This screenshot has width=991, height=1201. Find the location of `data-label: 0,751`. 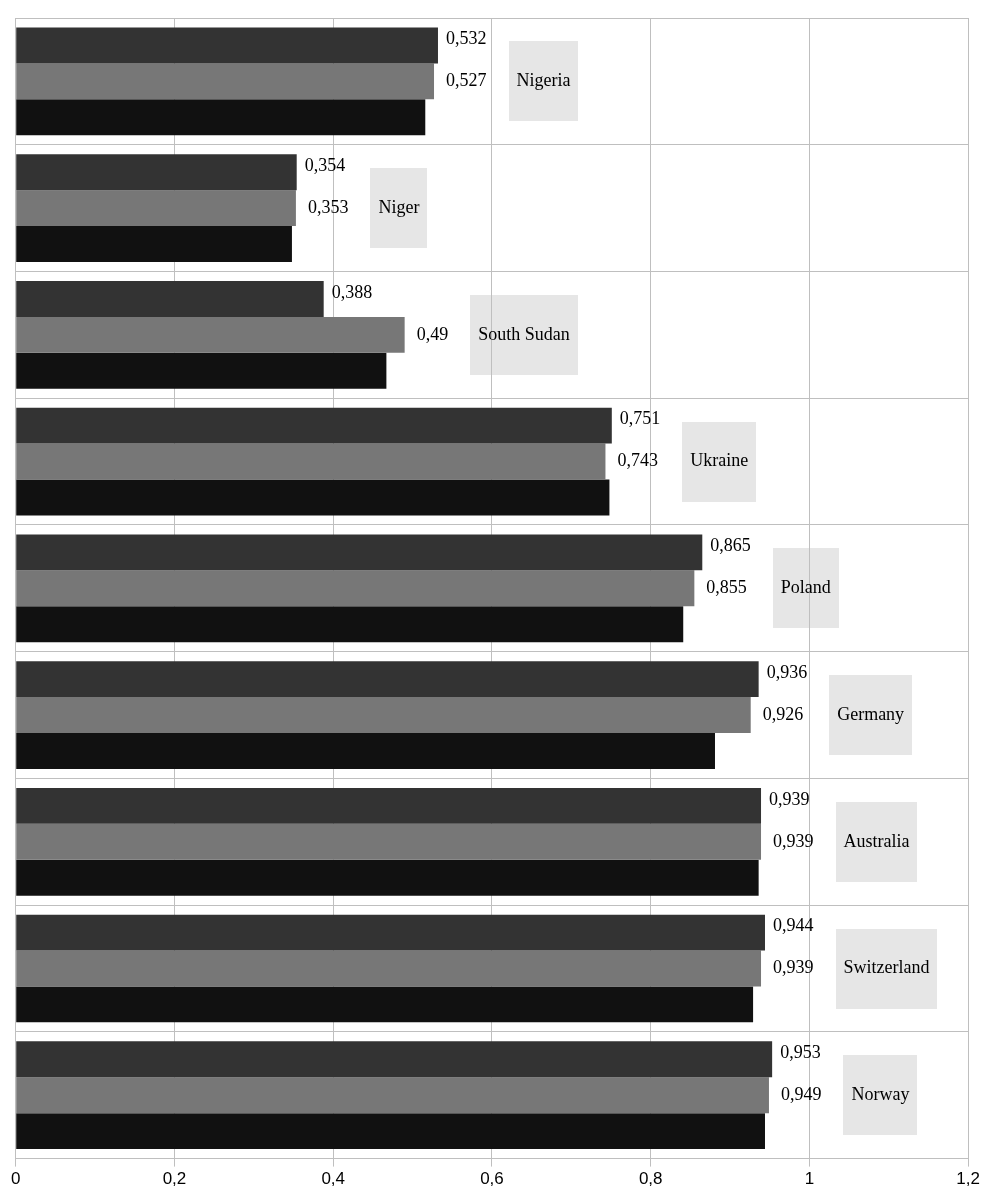

data-label: 0,751 is located at coordinates (640, 418).